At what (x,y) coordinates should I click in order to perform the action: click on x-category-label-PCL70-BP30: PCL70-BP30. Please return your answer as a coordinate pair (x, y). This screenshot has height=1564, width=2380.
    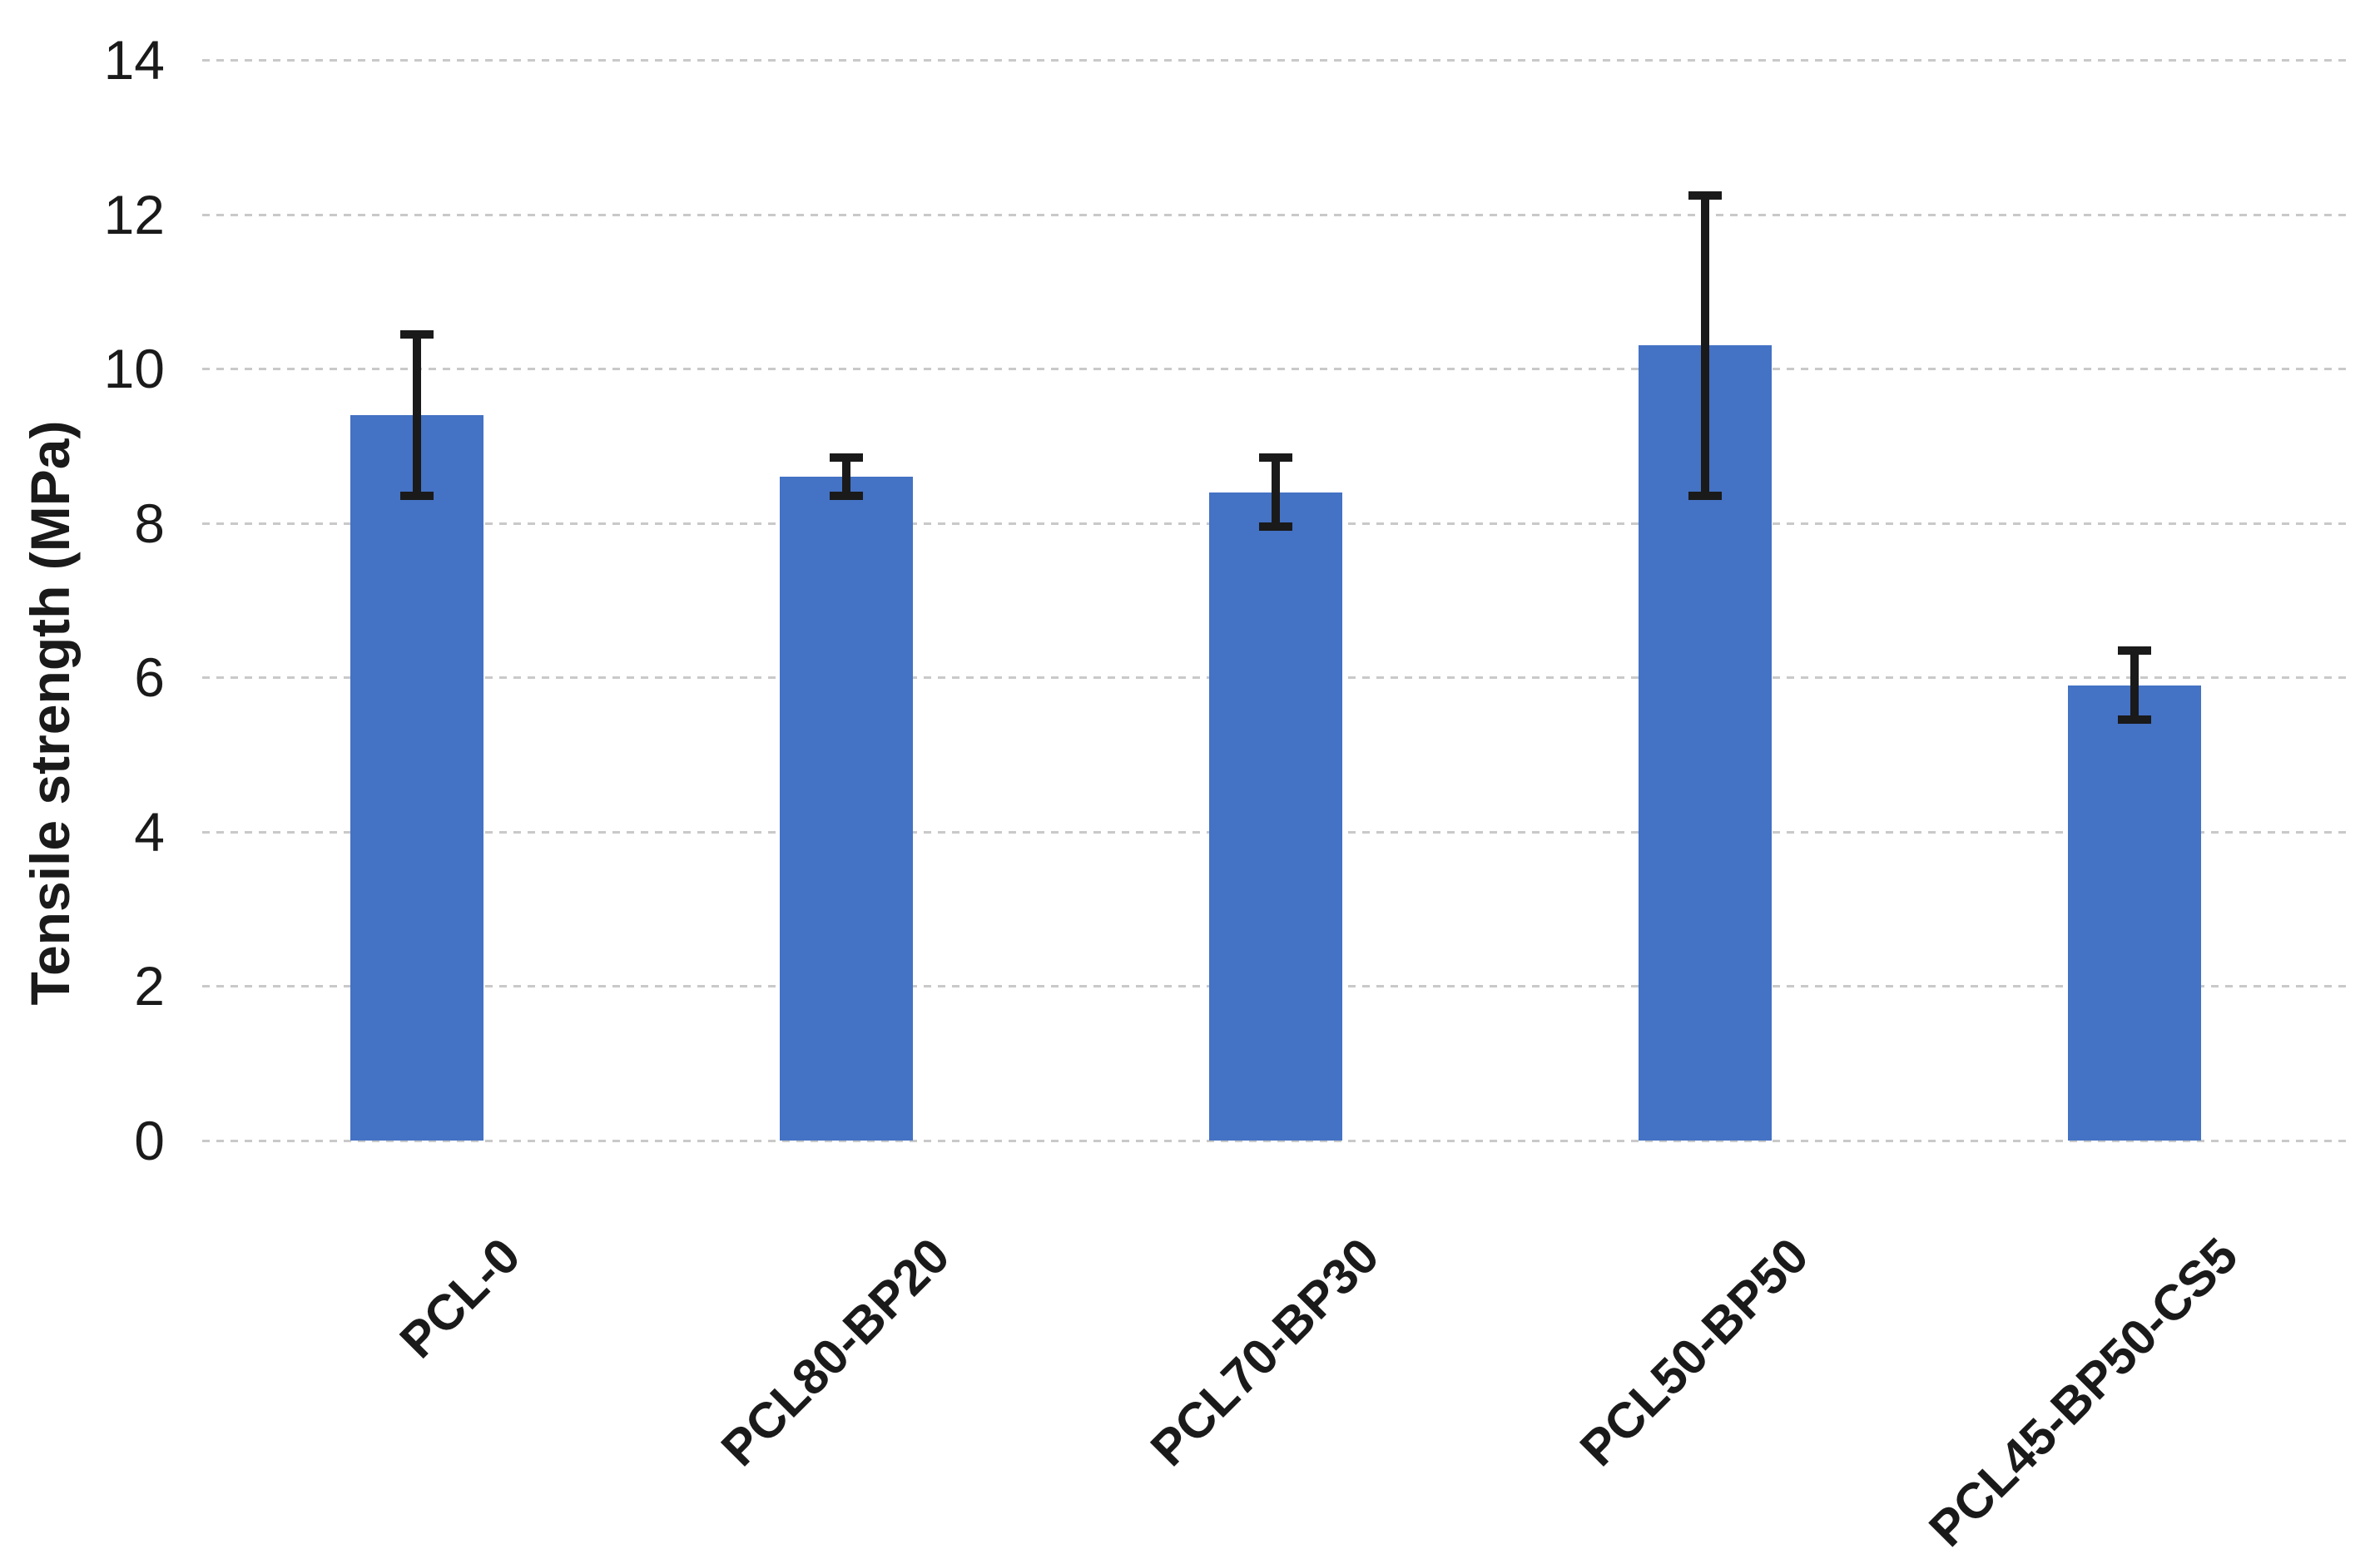
    Looking at the image, I should click on (1264, 1352).